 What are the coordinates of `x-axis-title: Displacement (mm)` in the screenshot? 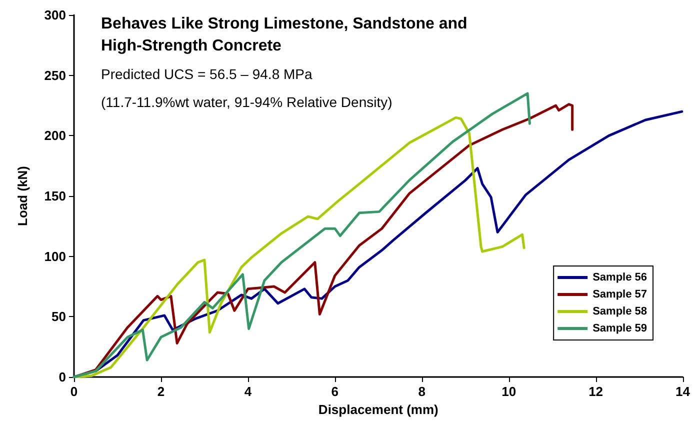 It's located at (378, 409).